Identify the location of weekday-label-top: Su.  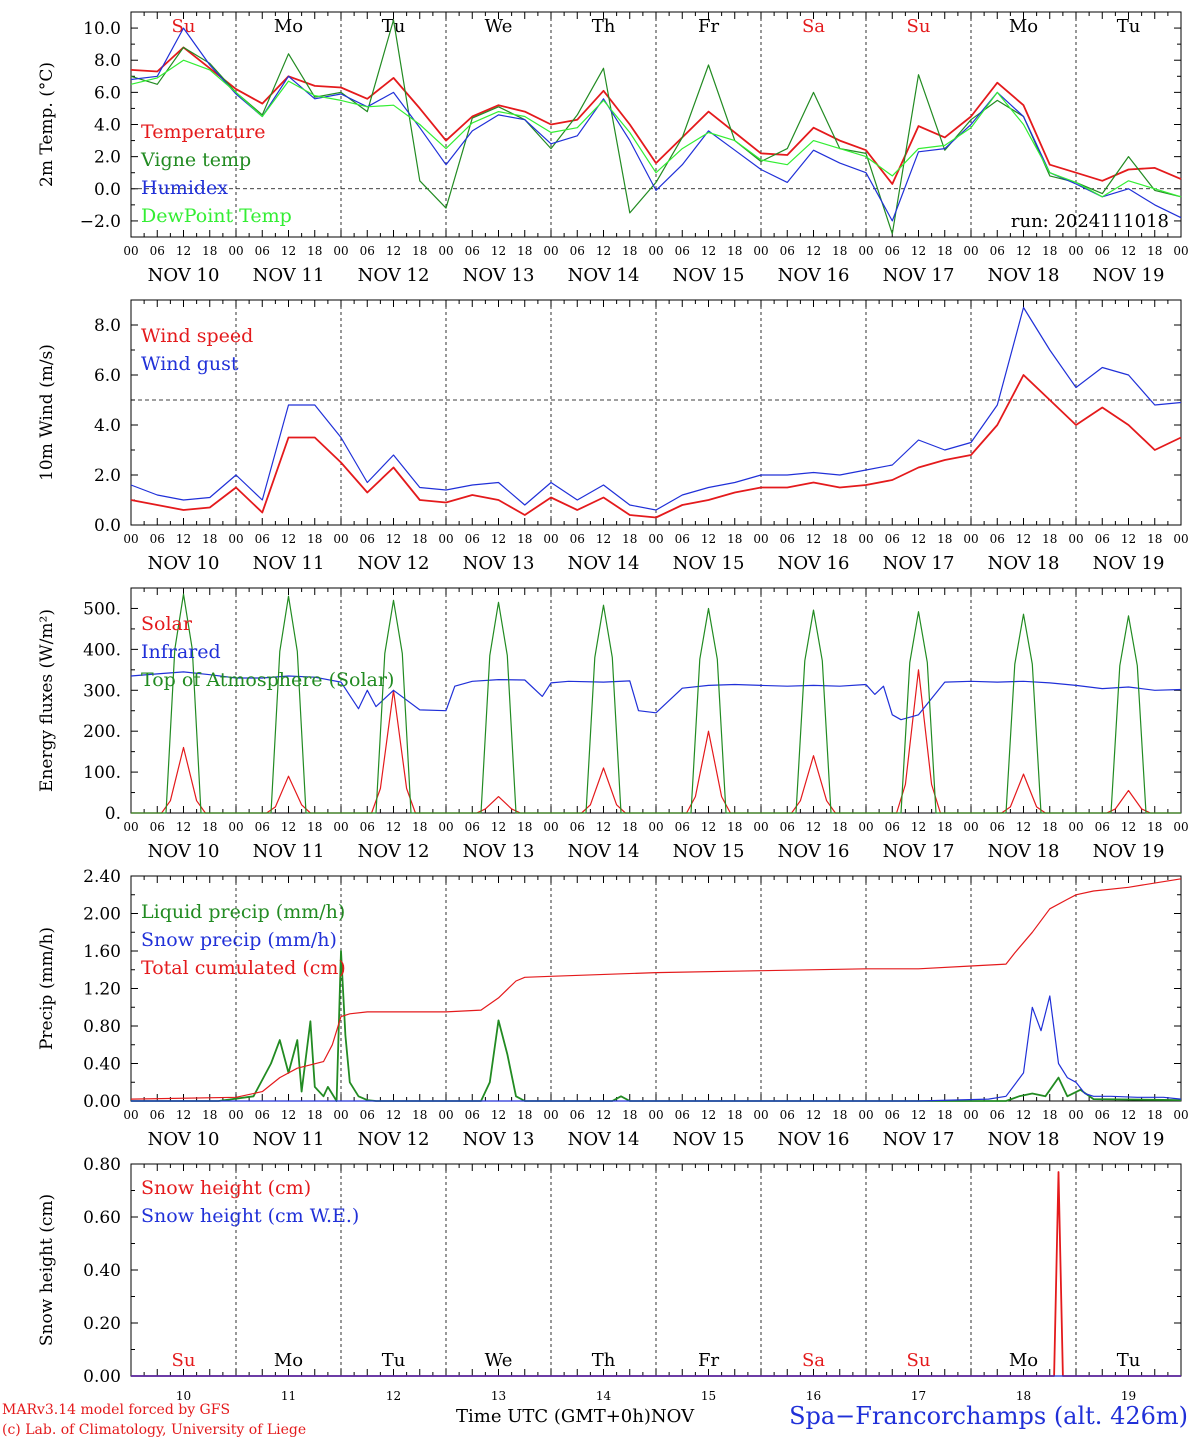
(919, 26).